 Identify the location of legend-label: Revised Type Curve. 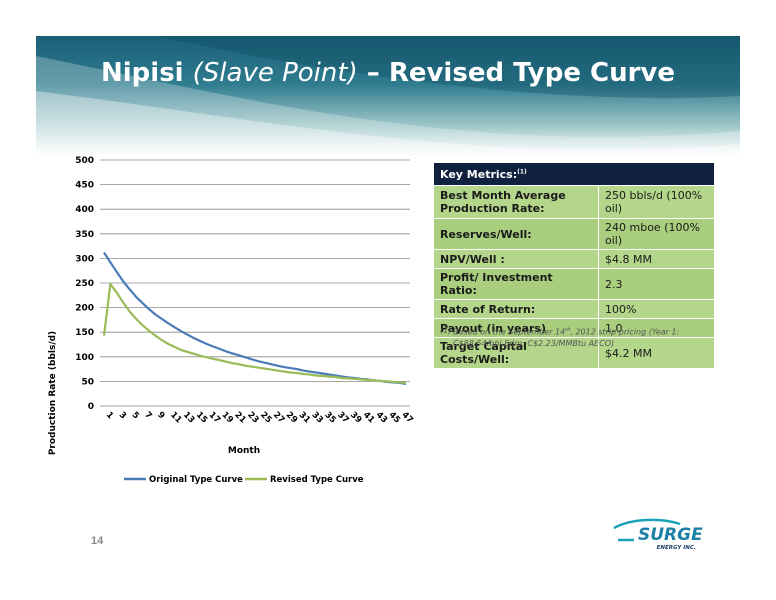
(317, 480).